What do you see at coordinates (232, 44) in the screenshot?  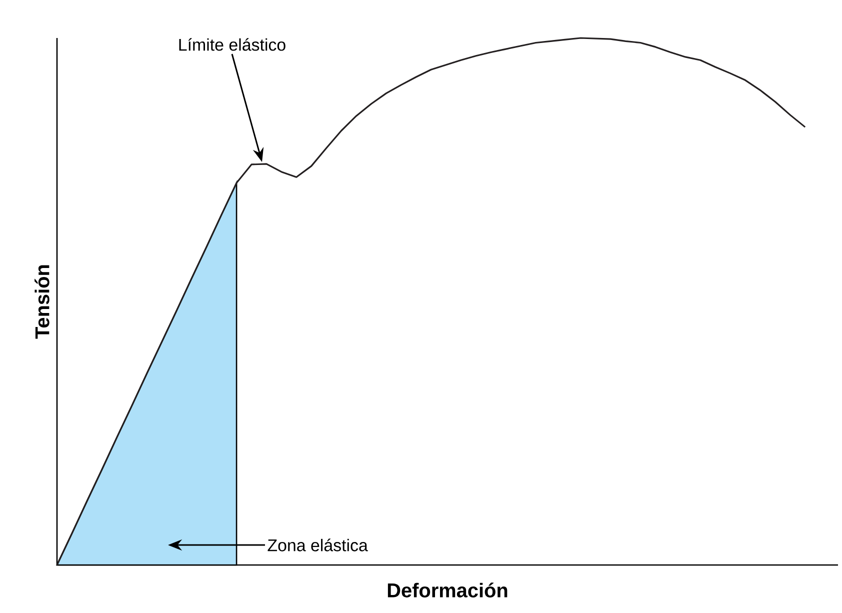 I see `annotation: Límite elástico` at bounding box center [232, 44].